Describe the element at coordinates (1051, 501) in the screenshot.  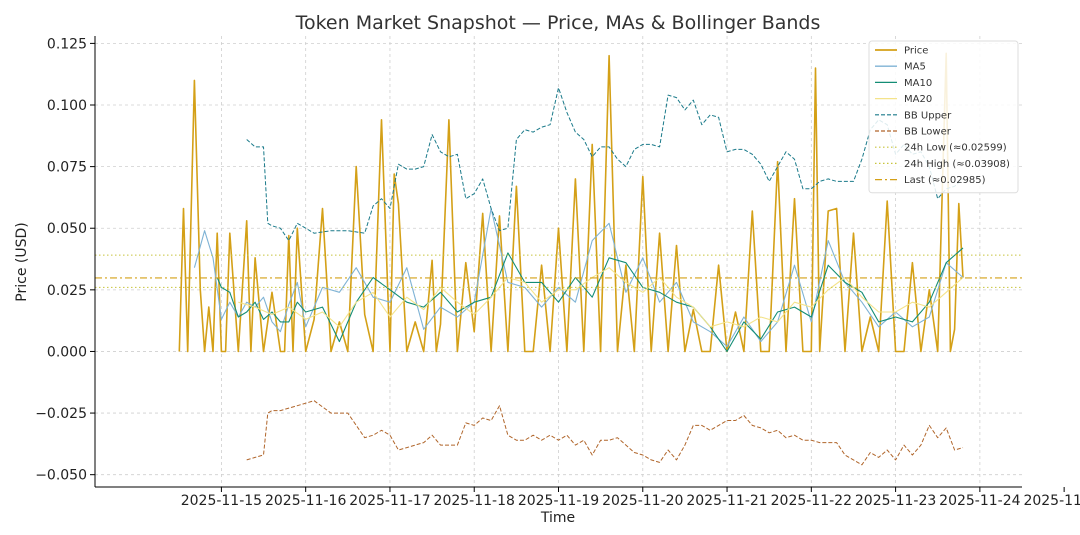
I see `x-tick-label: 2025-11-25` at that location.